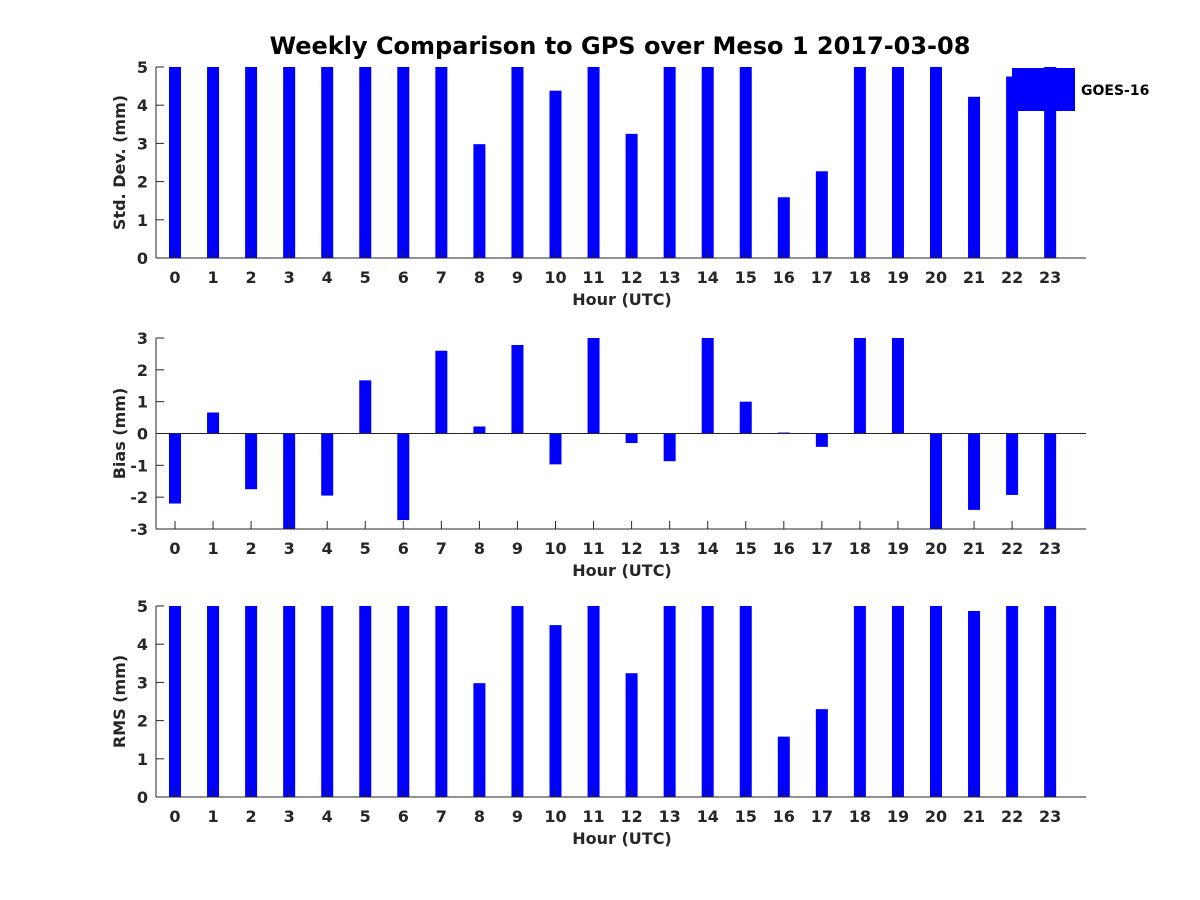 This screenshot has height=900, width=1200. What do you see at coordinates (139, 465) in the screenshot?
I see `y-tick-label: -1` at bounding box center [139, 465].